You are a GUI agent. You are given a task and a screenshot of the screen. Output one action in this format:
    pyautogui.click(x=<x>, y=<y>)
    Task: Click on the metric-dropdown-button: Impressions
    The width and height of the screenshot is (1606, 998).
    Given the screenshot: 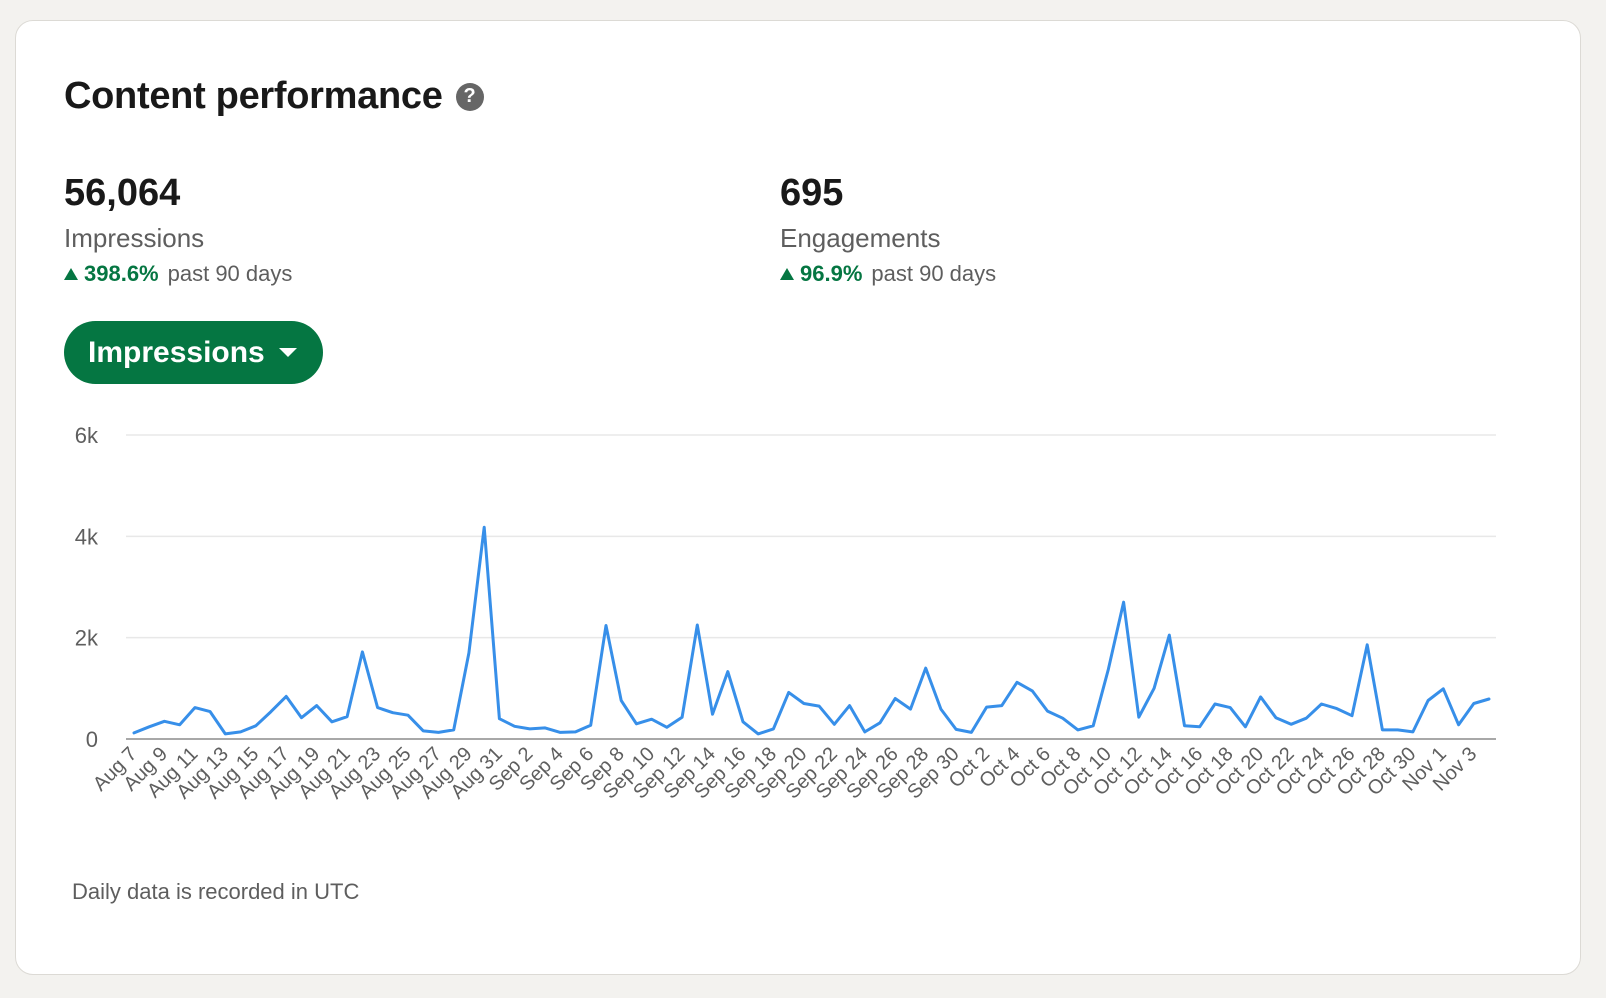 What is the action you would take?
    pyautogui.click(x=193, y=352)
    